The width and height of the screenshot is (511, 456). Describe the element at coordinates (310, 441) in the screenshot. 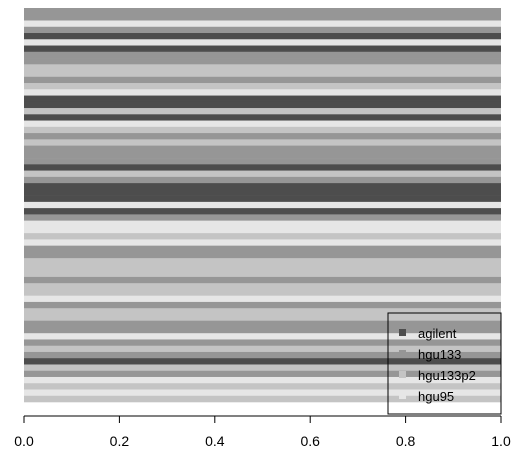

I see `x-tick-label: 0.6` at that location.